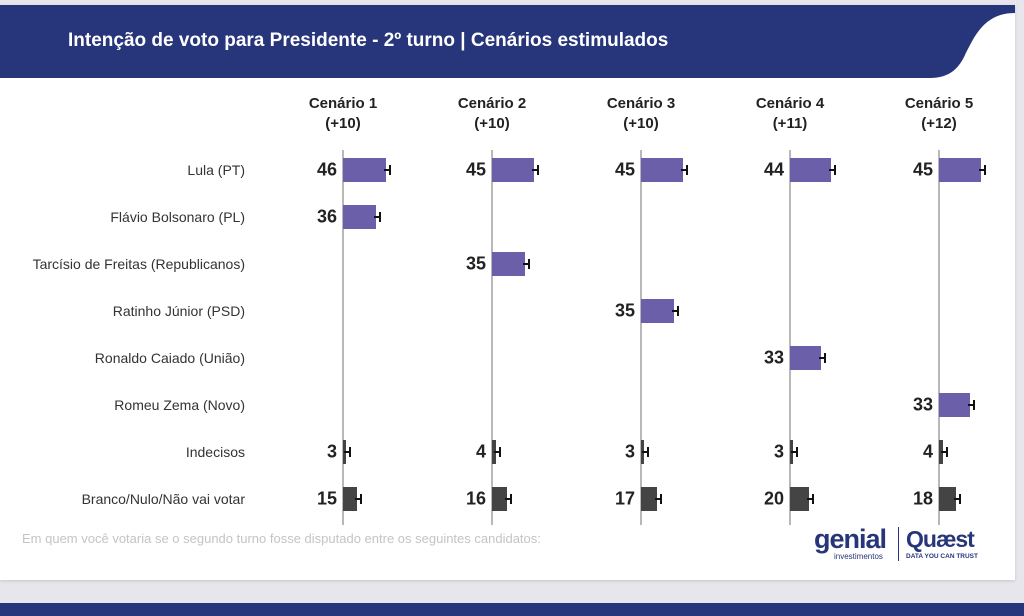  I want to click on data-label: 15, so click(326, 498).